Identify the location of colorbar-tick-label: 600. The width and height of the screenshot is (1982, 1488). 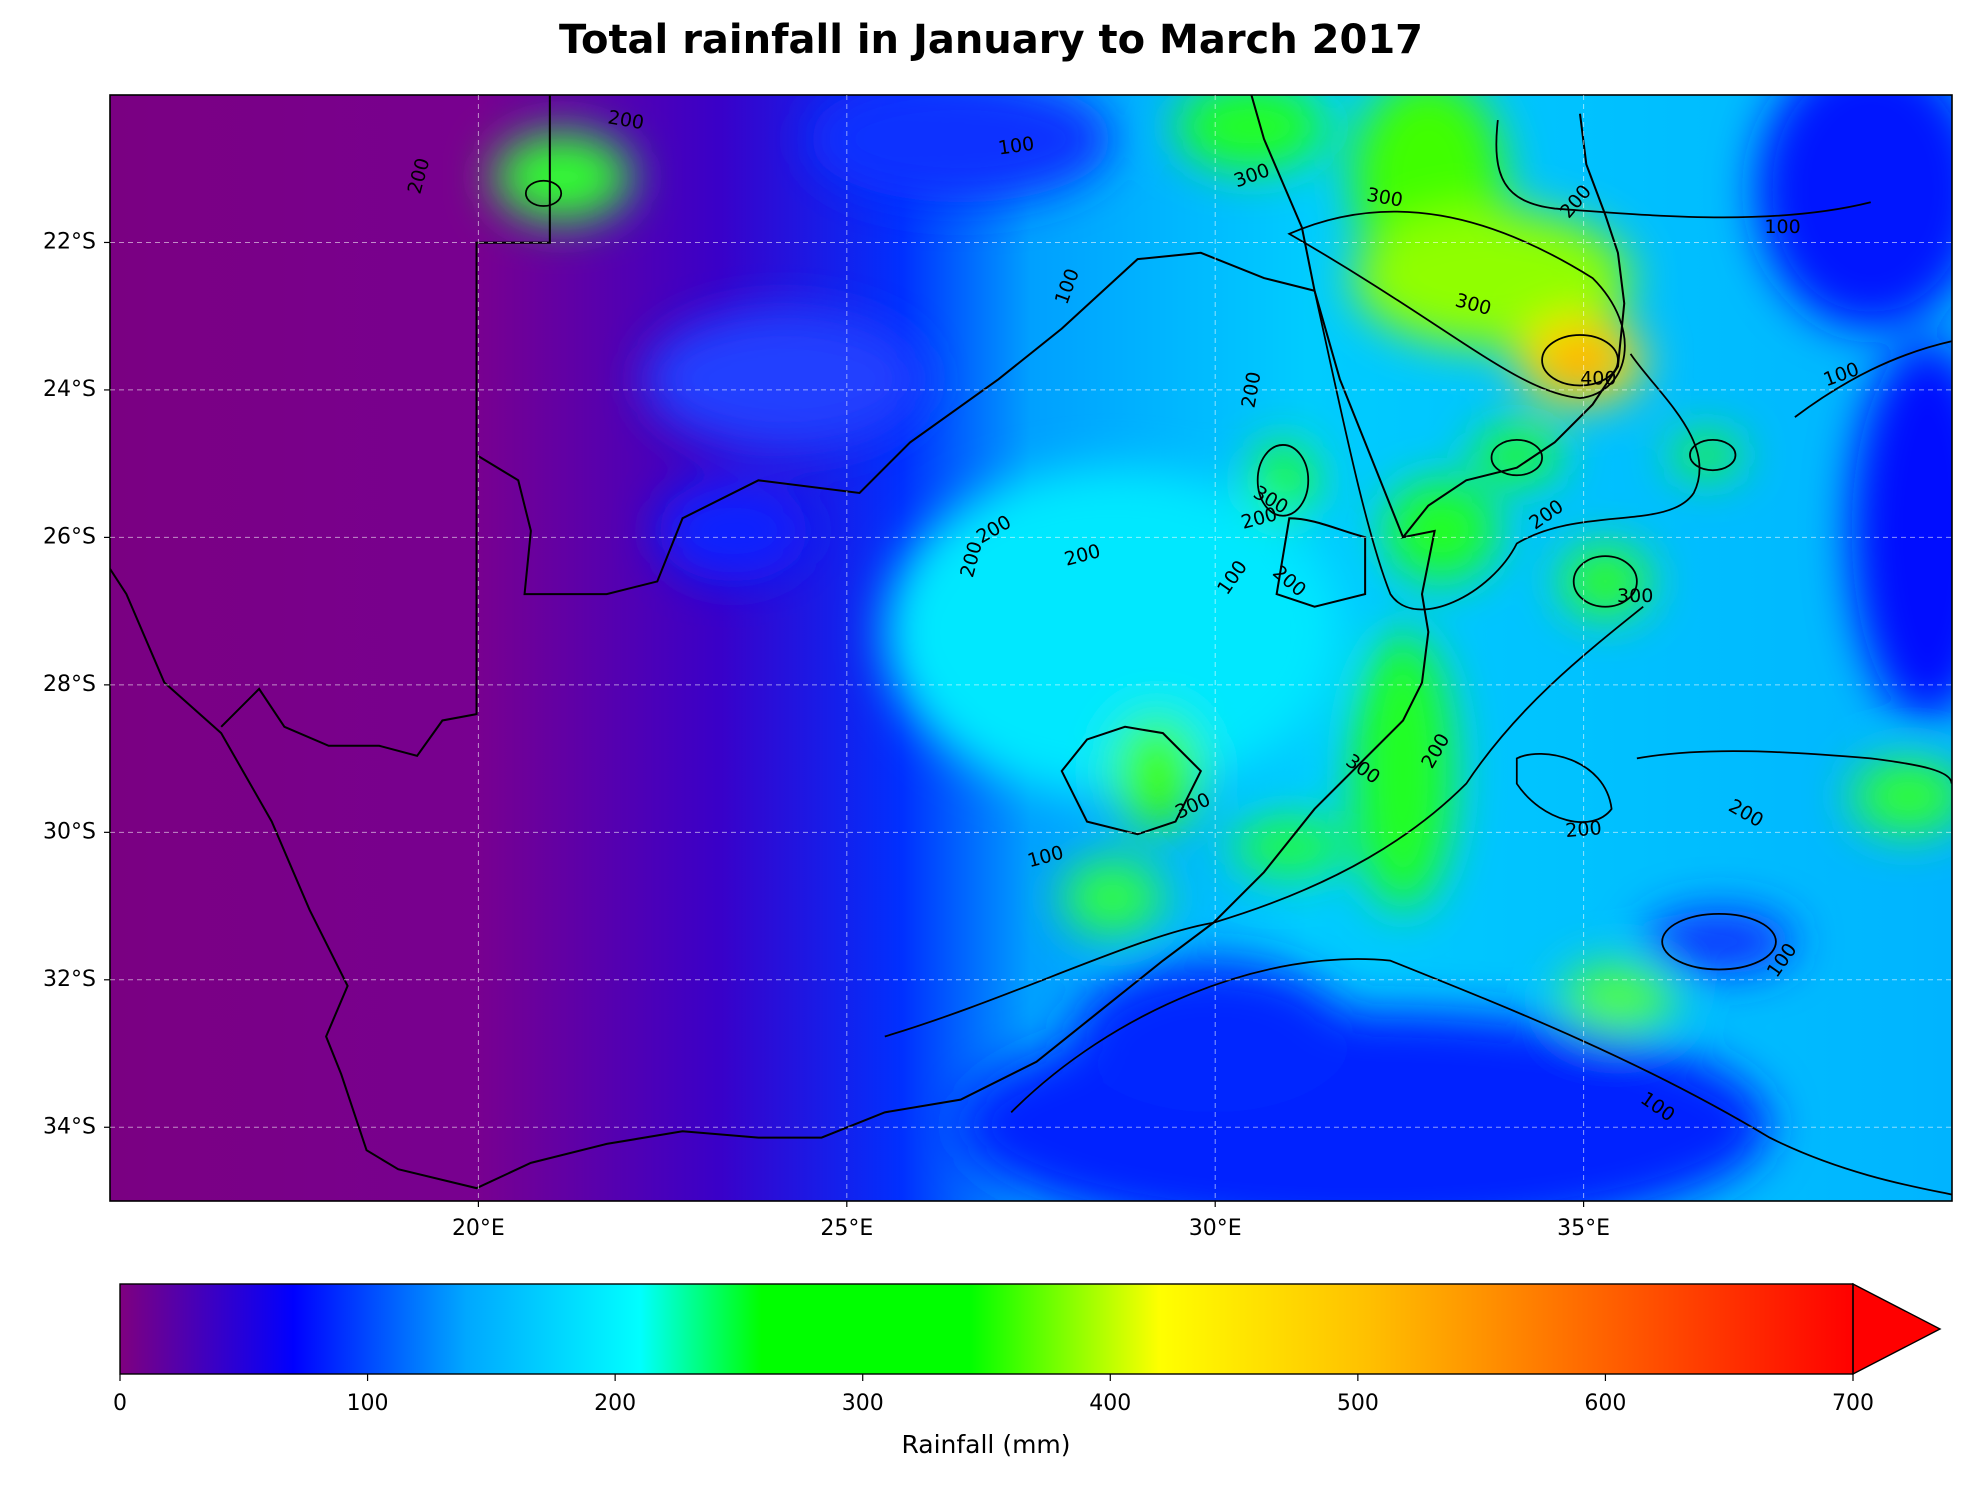
(1605, 1403).